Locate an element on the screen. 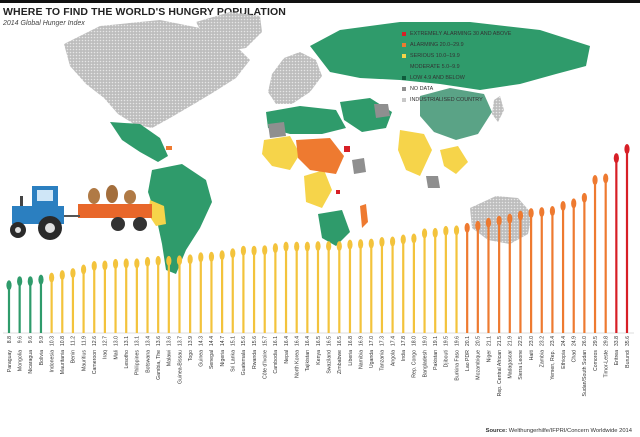 This screenshot has width=640, height=437. value-label-21: 15.1 is located at coordinates (234, 341).